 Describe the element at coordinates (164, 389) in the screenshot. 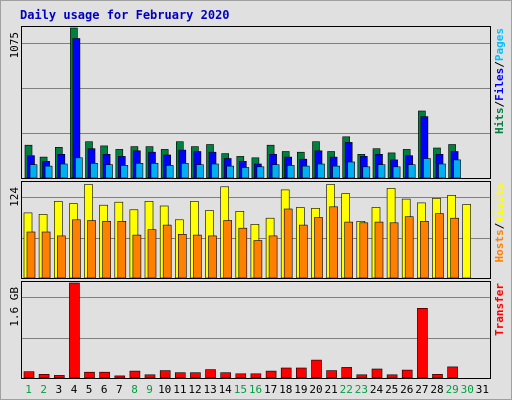

I see `day-label-10: 10` at that location.